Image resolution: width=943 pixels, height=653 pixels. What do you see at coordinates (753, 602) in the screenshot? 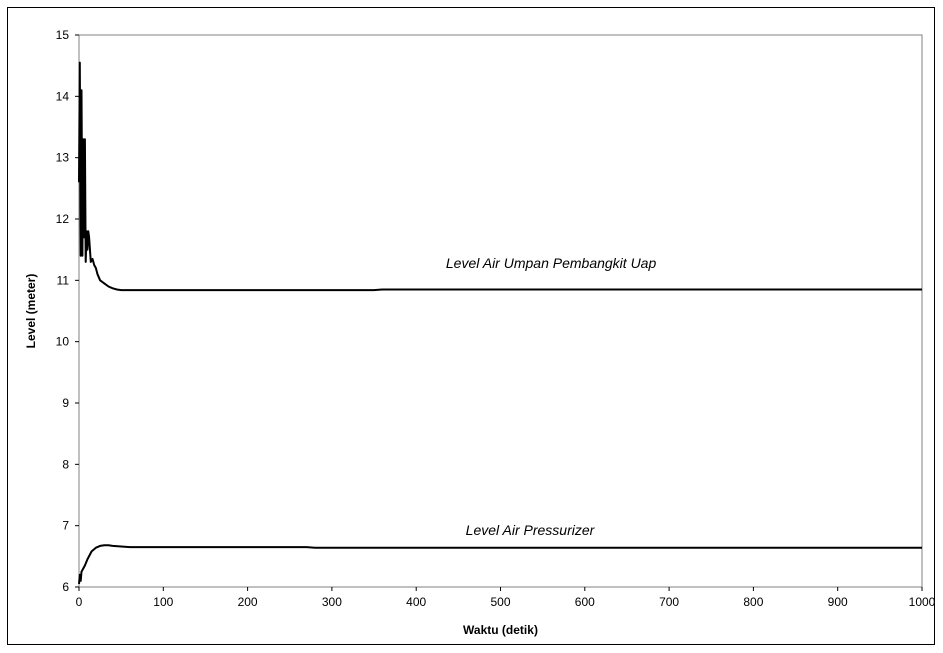
I see `x-tick-label: 800` at bounding box center [753, 602].